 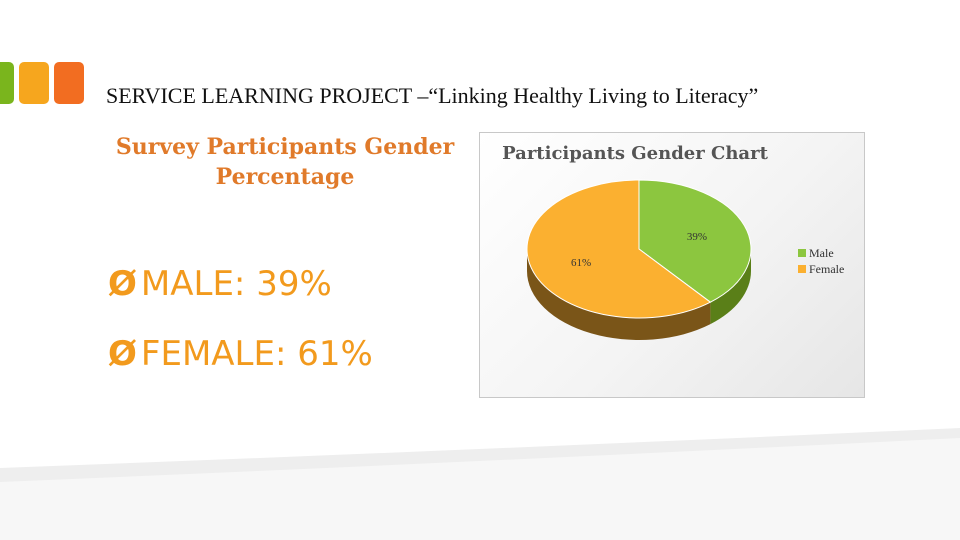 I want to click on pie-slice-female, so click(x=619, y=249).